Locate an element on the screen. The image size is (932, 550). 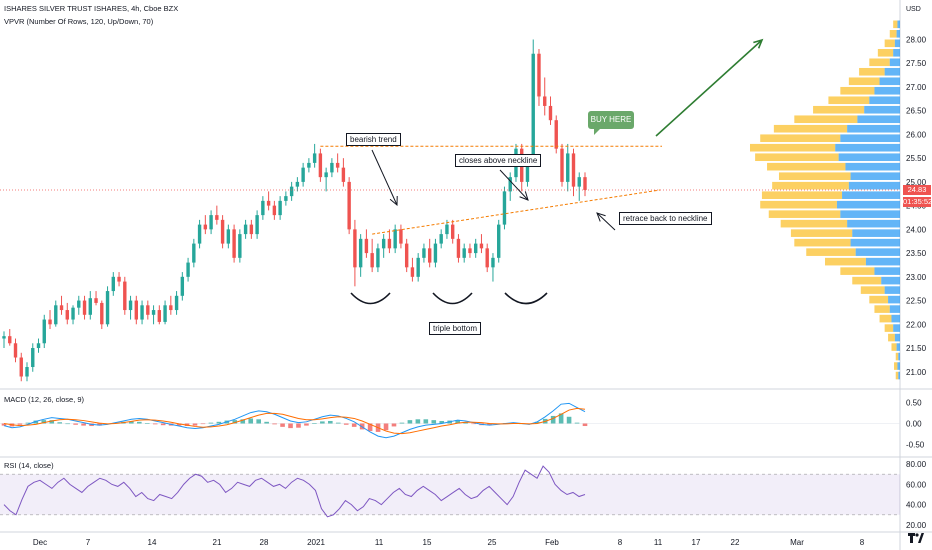
annotation-triple-bottom: triple bottom is located at coordinates (455, 328).